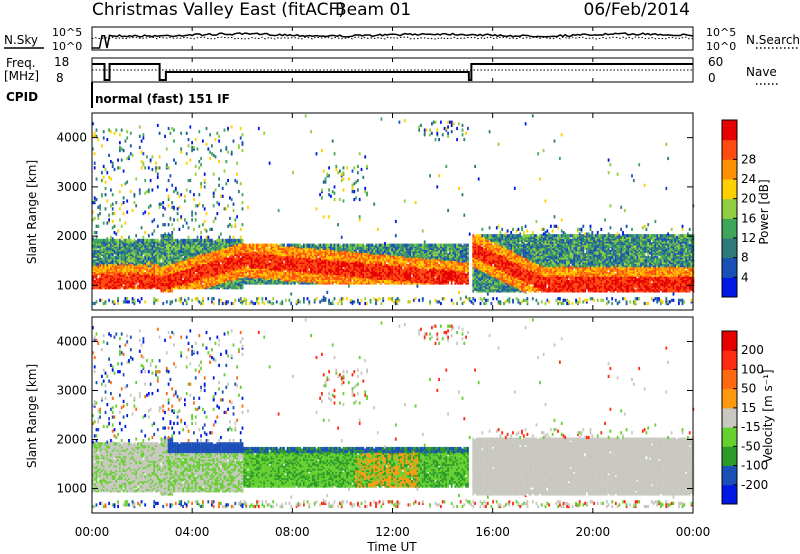  I want to click on noise-tick-bottom-right: 10^0, so click(721, 46).